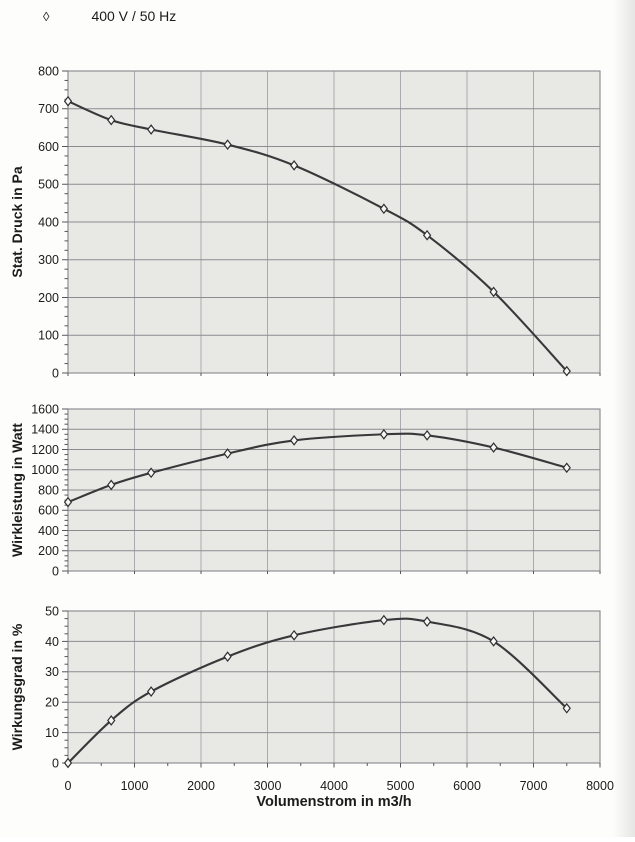  I want to click on y-tick-label: 1600, so click(45, 409).